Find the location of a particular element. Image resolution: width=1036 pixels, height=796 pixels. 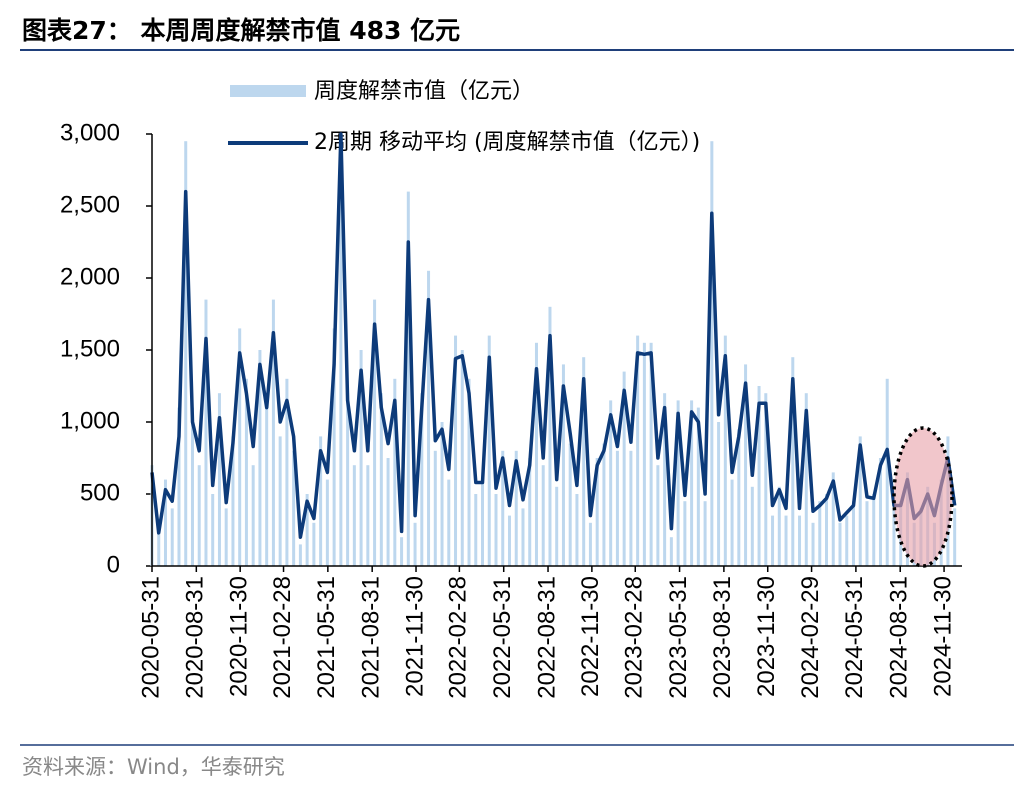

chart-title: 图表27： 本周周度解禁市值 483 亿元 is located at coordinates (241, 30).